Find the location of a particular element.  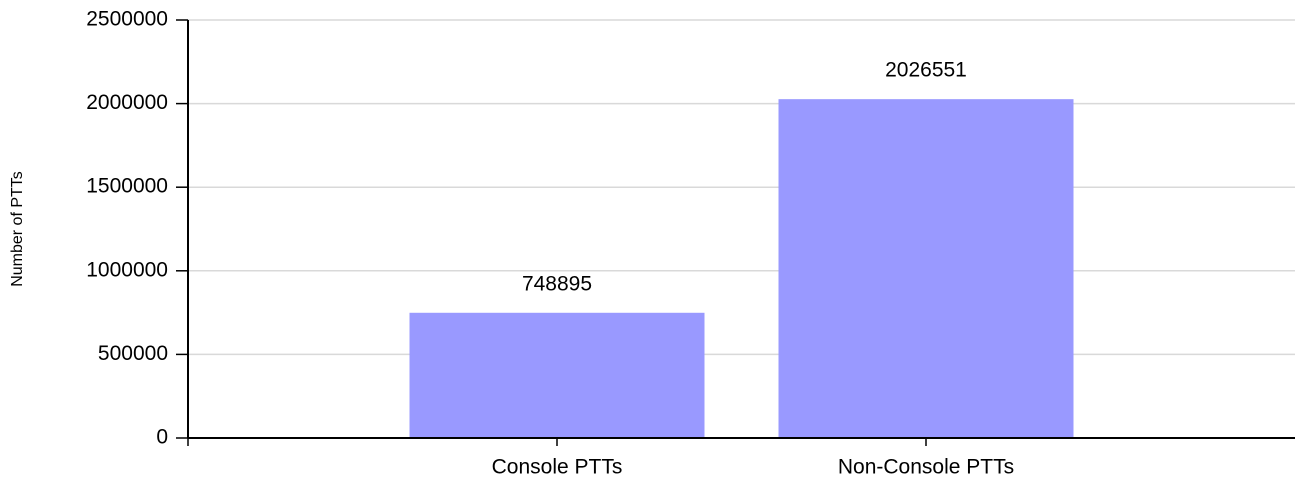

x-tick-label: Console PTTs is located at coordinates (557, 467).